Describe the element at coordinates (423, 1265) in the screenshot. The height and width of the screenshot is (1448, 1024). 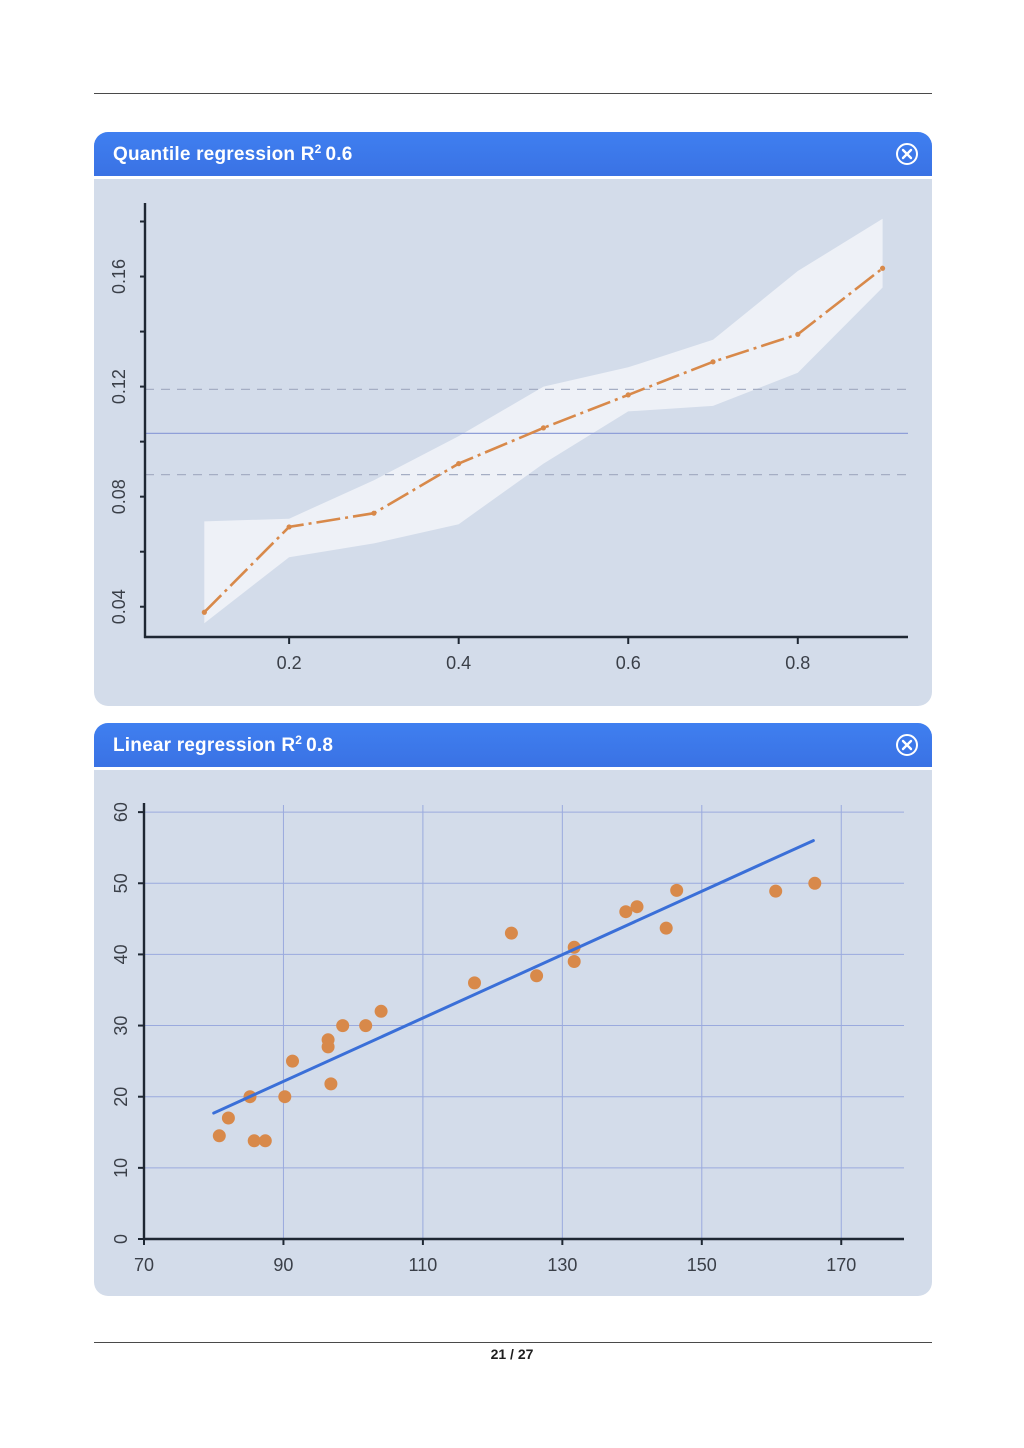
I see `x-tick-label: 110` at that location.